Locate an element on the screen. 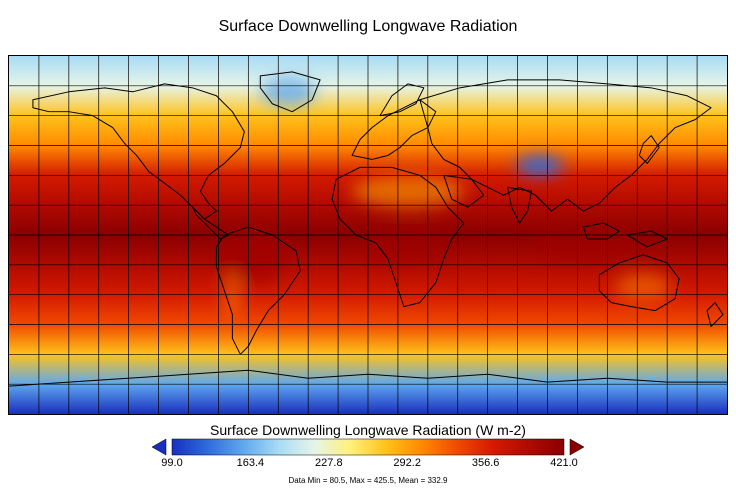 This screenshot has width=736, height=496. map-title: Surface Downwelling Longwave Radiation is located at coordinates (368, 26).